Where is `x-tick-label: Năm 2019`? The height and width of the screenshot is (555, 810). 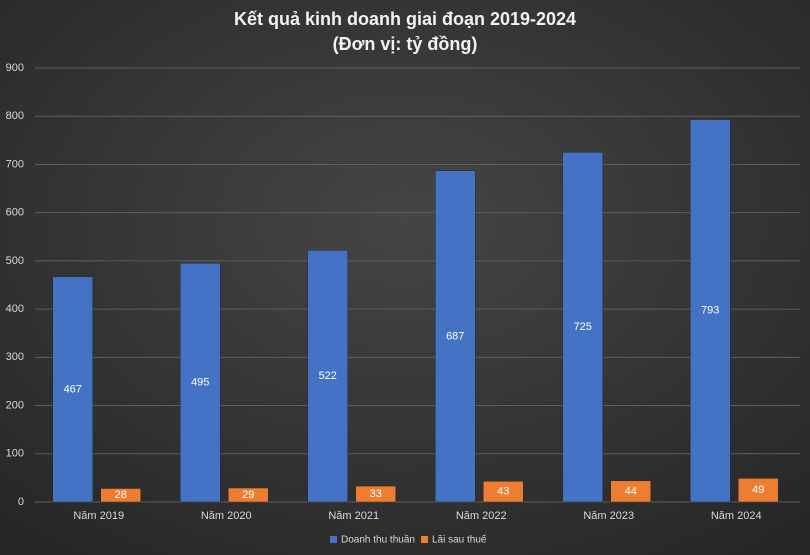
x-tick-label: Năm 2019 is located at coordinates (98, 516).